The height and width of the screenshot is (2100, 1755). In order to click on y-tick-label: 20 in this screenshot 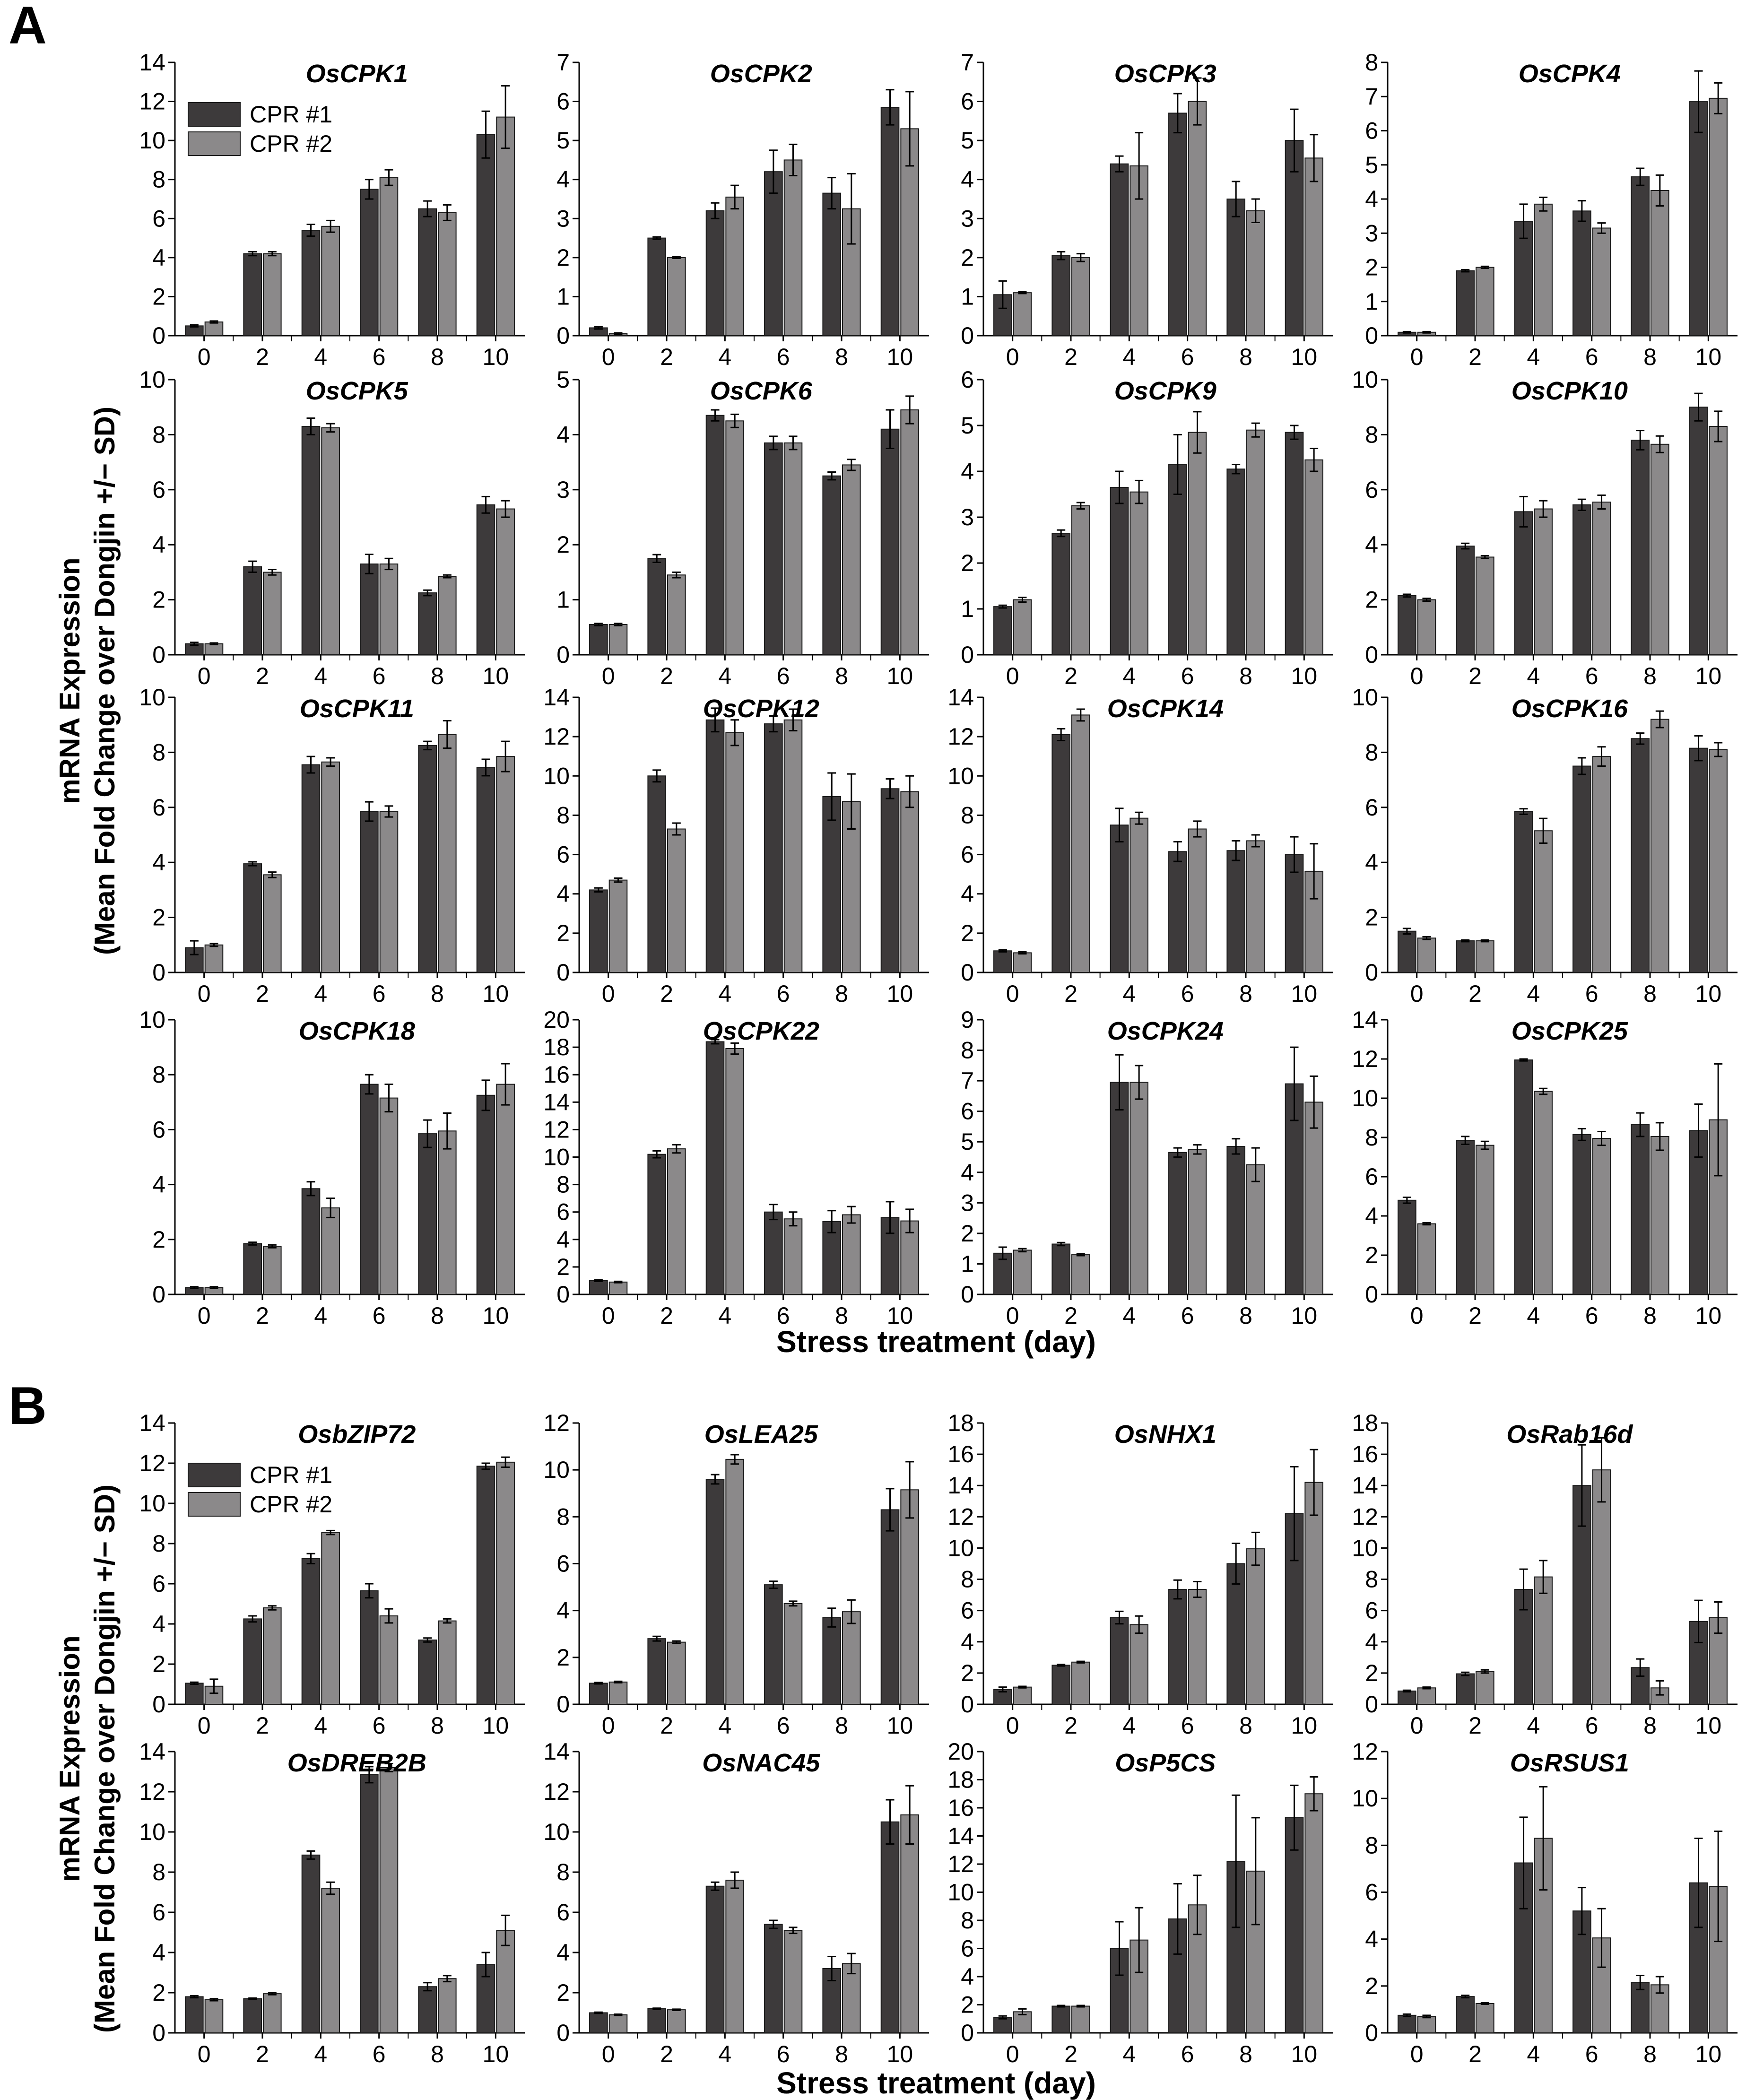, I will do `click(960, 1752)`.